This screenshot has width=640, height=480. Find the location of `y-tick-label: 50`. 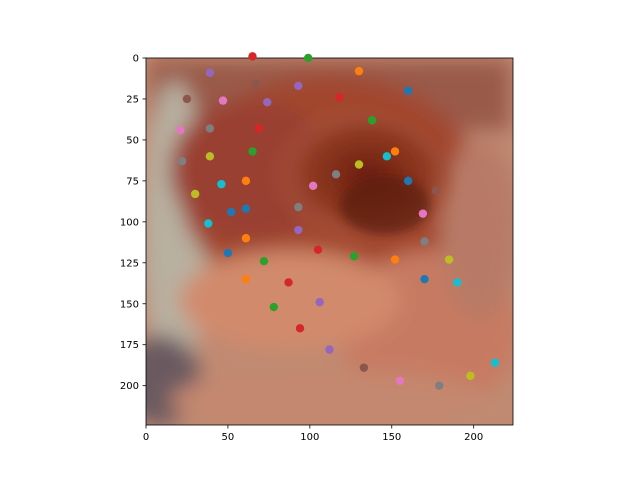

y-tick-label: 50 is located at coordinates (132, 140).